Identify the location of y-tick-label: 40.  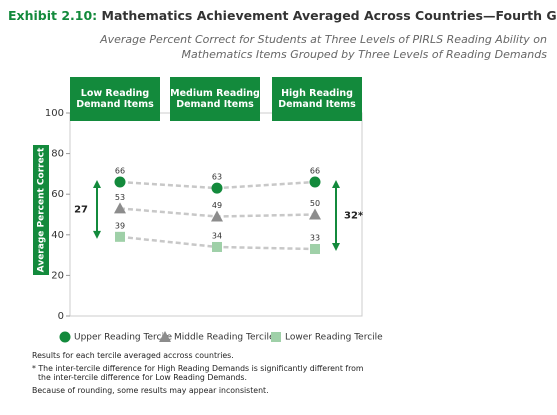
(57, 235).